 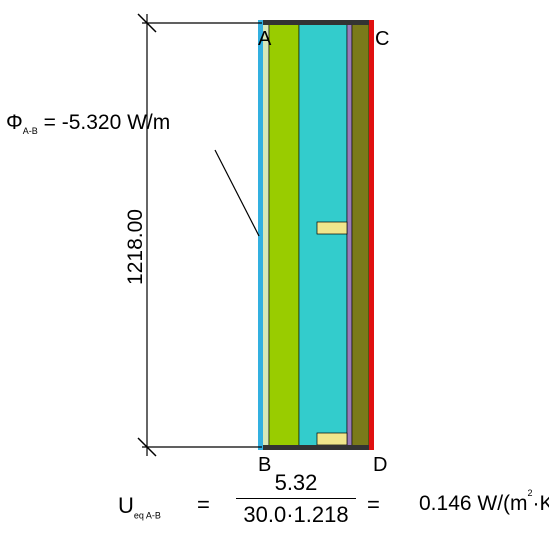 I want to click on u-result: 0.146 W/(m2·K), so click(x=484, y=502).